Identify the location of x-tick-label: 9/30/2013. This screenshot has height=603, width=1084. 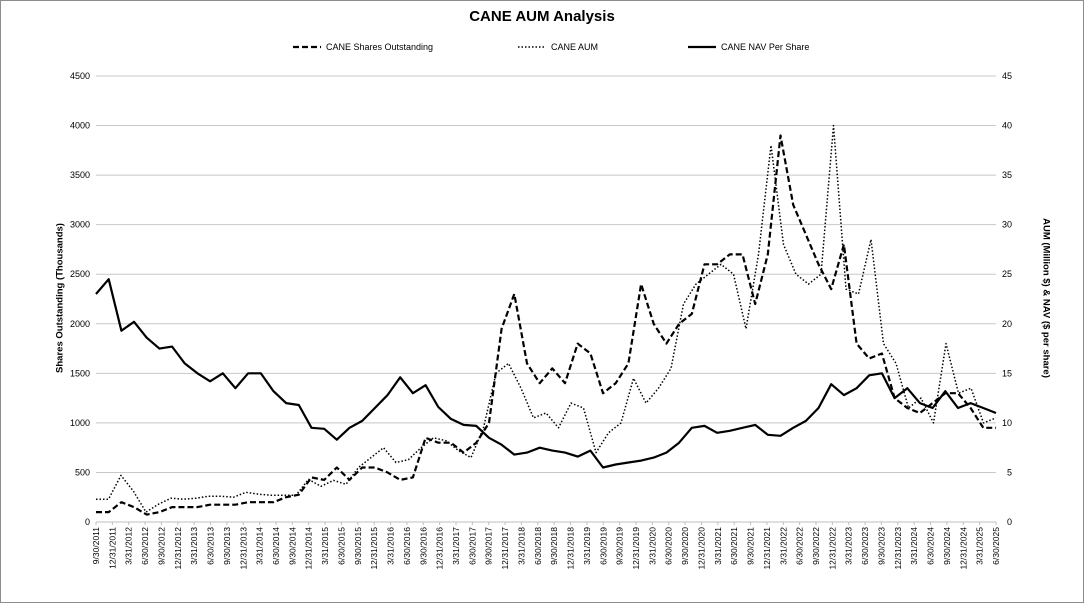
(227, 546).